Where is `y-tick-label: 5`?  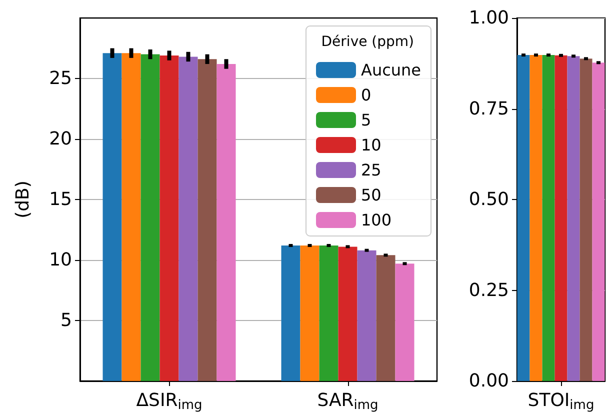
y-tick-label: 5 is located at coordinates (66, 320).